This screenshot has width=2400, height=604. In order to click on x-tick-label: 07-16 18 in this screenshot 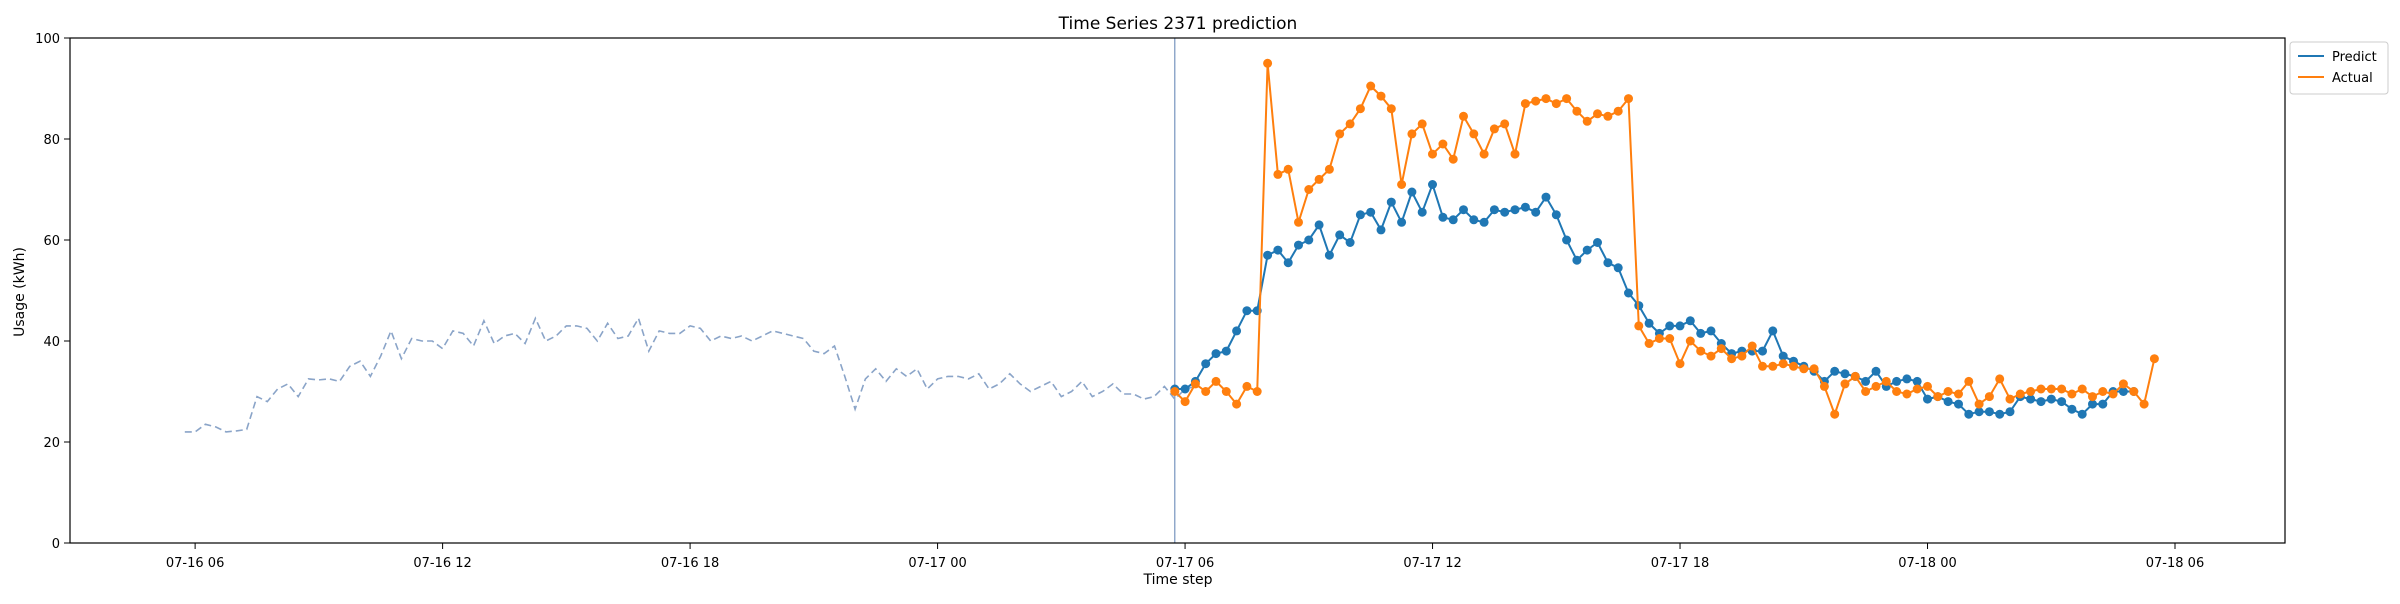, I will do `click(690, 563)`.